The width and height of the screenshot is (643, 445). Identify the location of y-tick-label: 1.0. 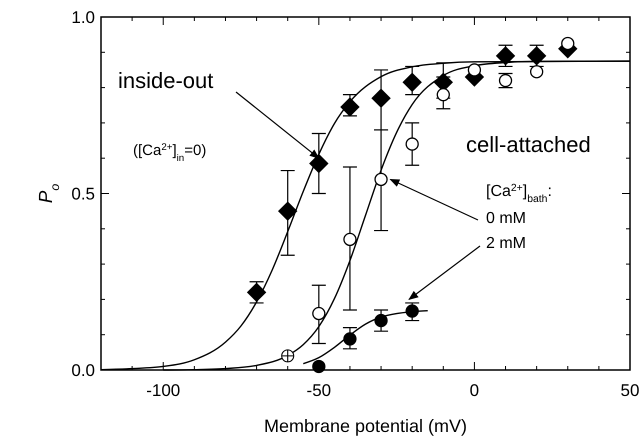
(83, 17).